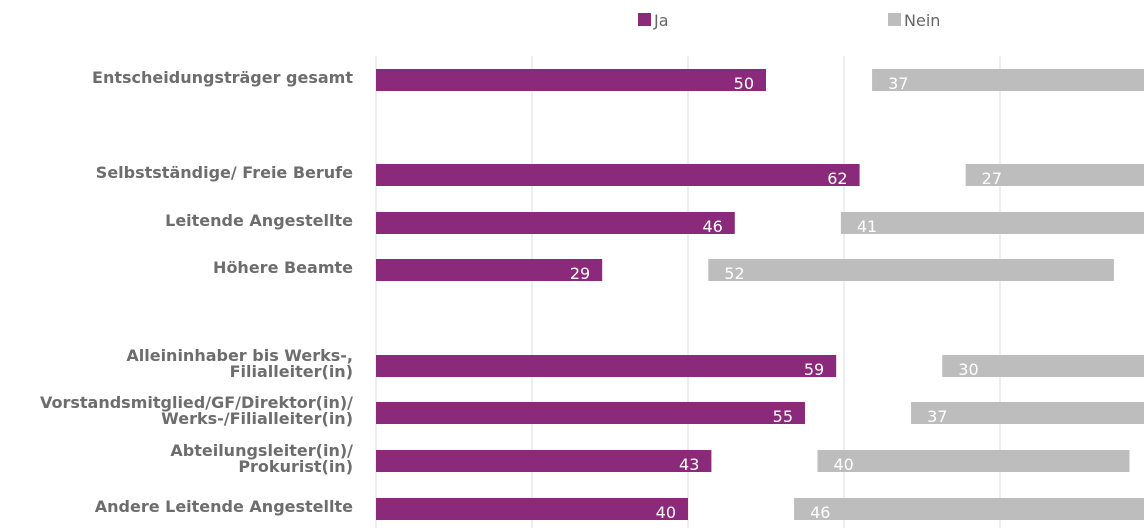 This screenshot has width=1144, height=528. I want to click on data-label-nein: 40, so click(843, 464).